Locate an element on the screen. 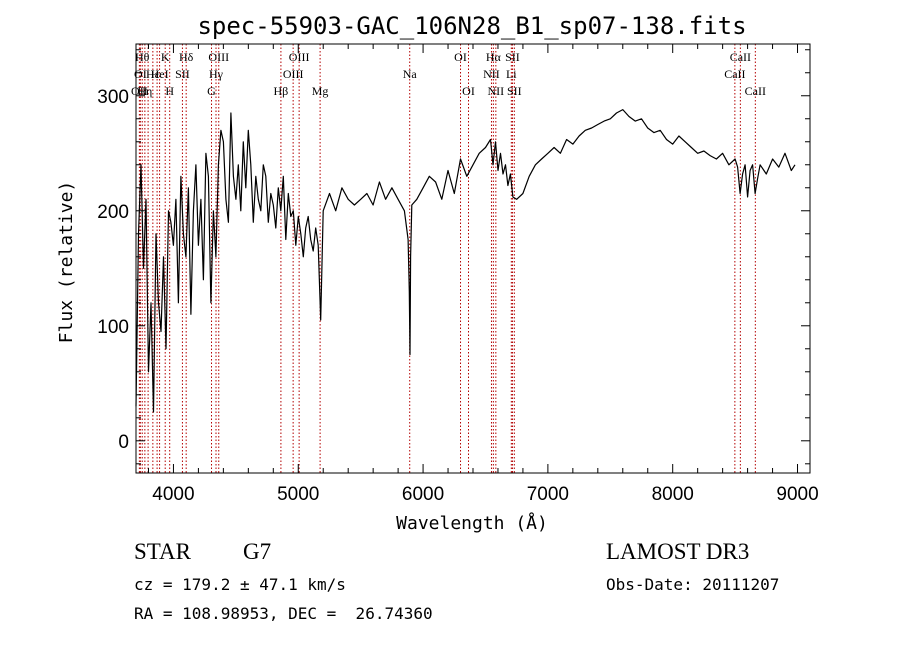 The width and height of the screenshot is (900, 649). object-subclass: G7 is located at coordinates (257, 551).